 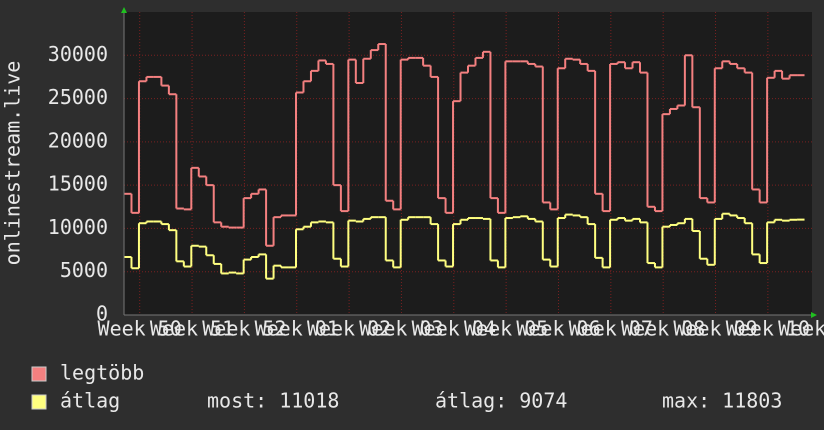 I want to click on stat-label: most:, so click(x=237, y=401).